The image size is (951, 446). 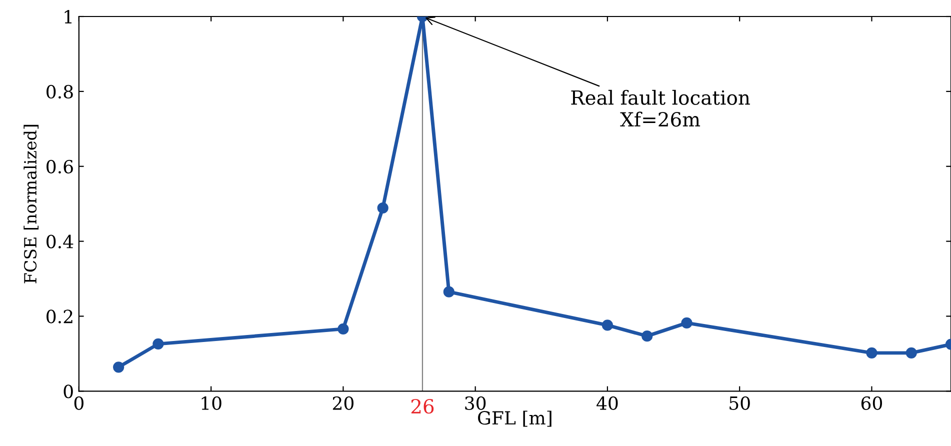 I want to click on x-tick-label: 60, so click(x=871, y=403).